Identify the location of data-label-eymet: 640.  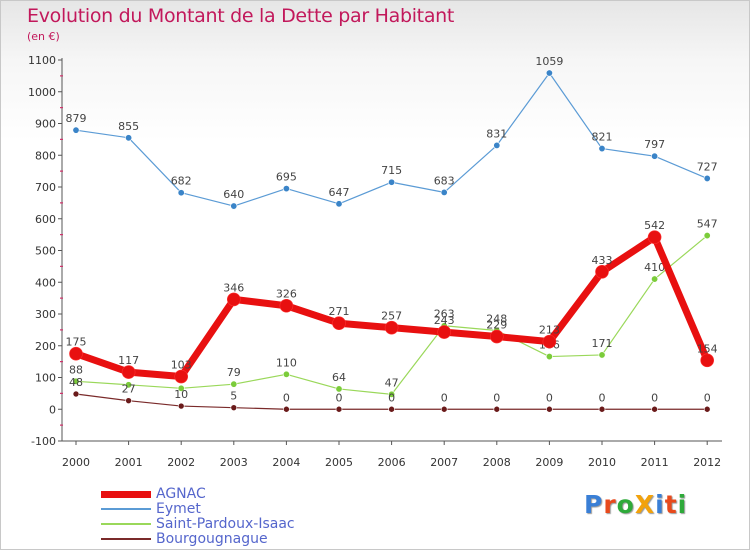
(233, 194).